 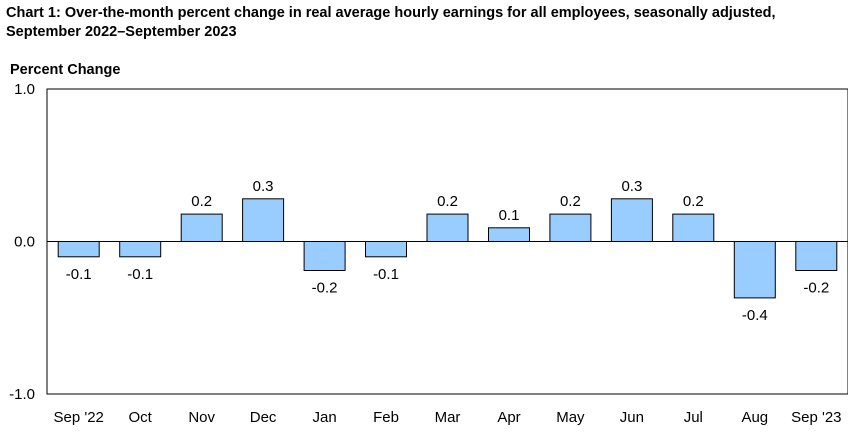 What do you see at coordinates (693, 417) in the screenshot?
I see `x-tick-label: Jul` at bounding box center [693, 417].